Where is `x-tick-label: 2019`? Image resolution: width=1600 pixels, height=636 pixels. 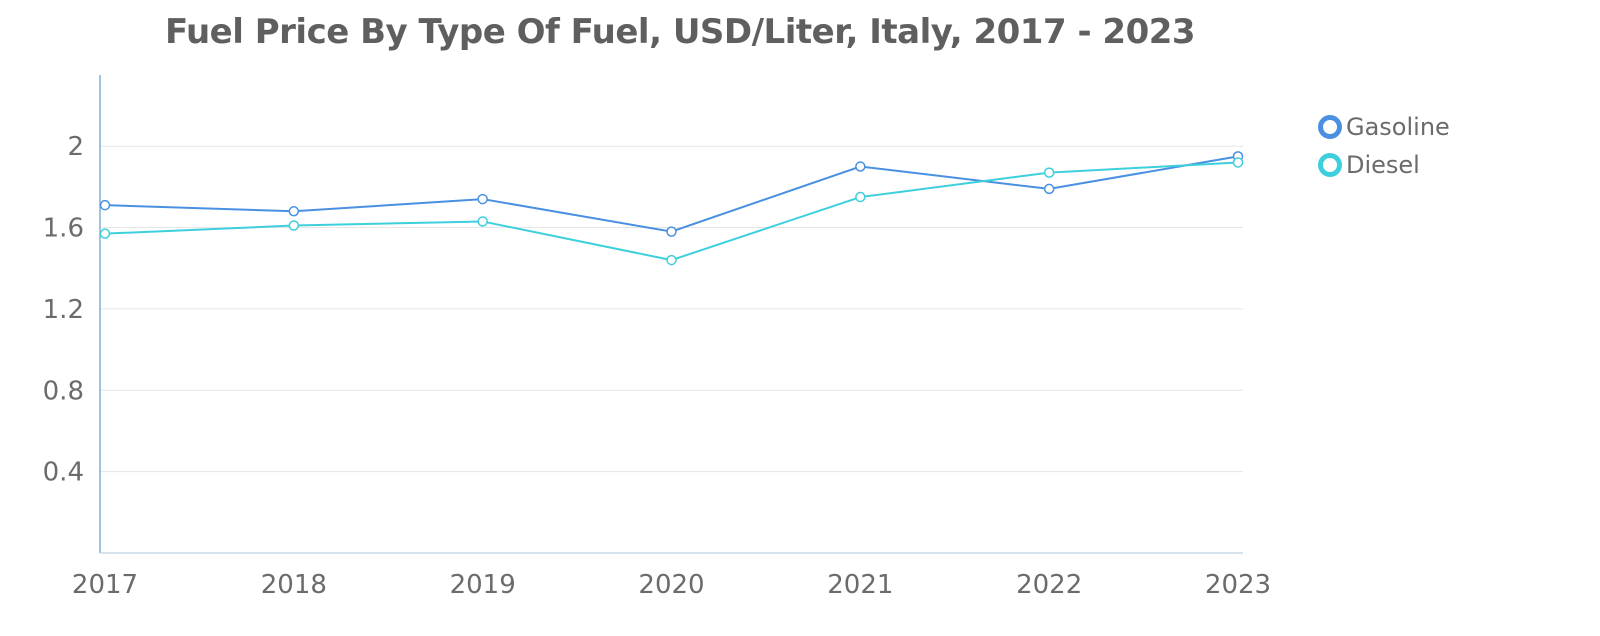
x-tick-label: 2019 is located at coordinates (483, 585).